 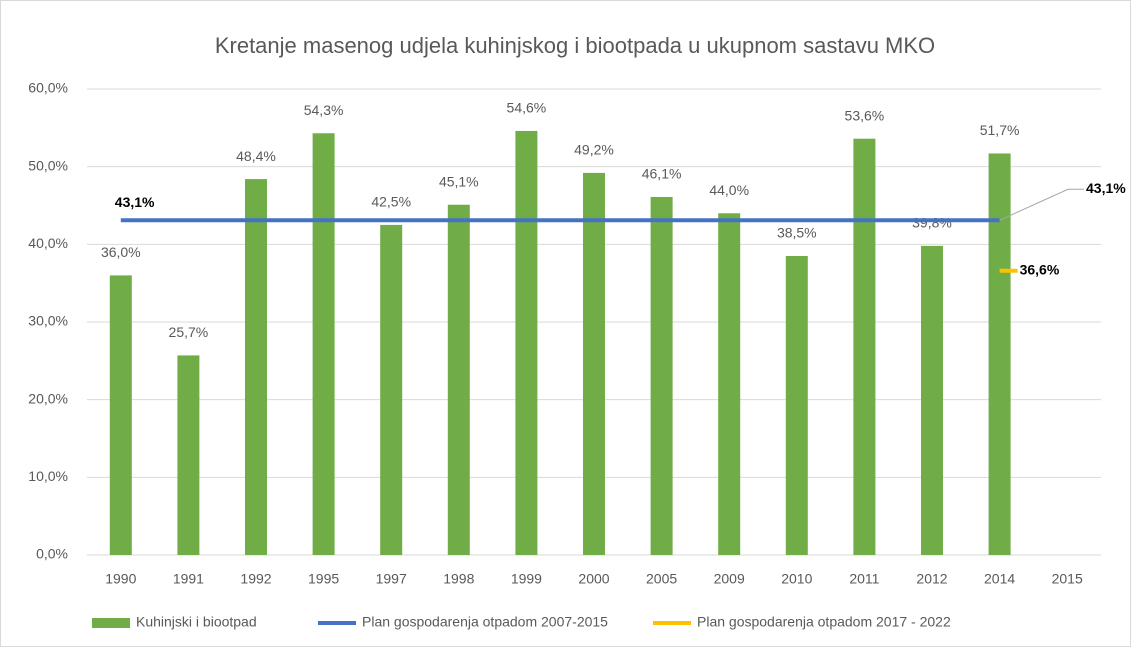 I want to click on data-label: 54,6%, so click(x=527, y=108).